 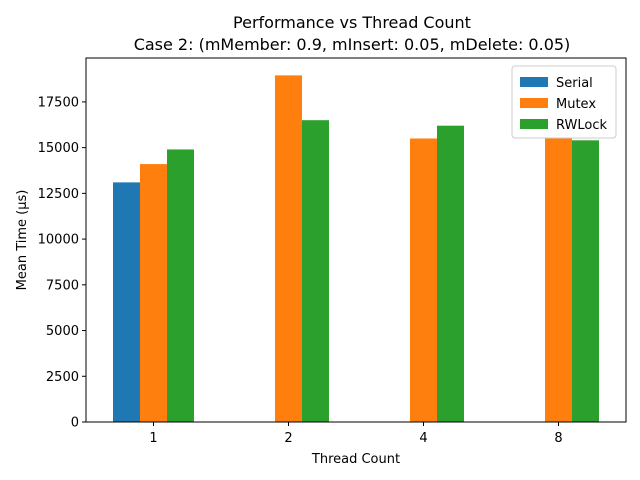 I want to click on legend-label-serial: Serial, so click(x=574, y=83).